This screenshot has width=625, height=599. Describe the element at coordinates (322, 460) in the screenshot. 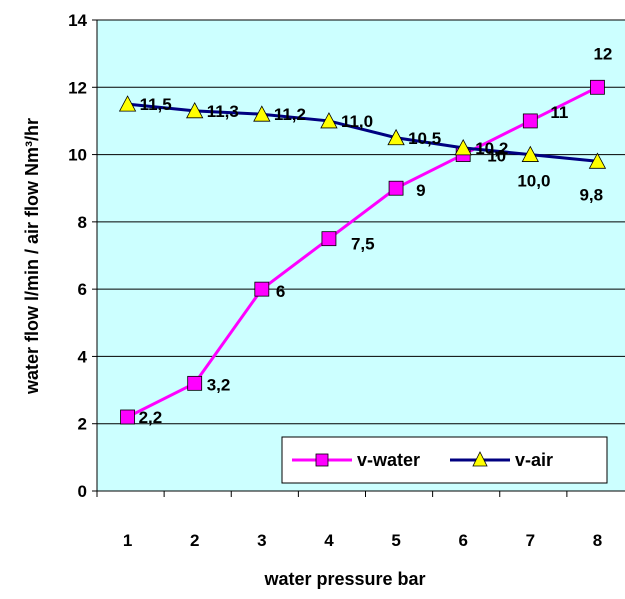

I see `legend-marker-v-water` at that location.